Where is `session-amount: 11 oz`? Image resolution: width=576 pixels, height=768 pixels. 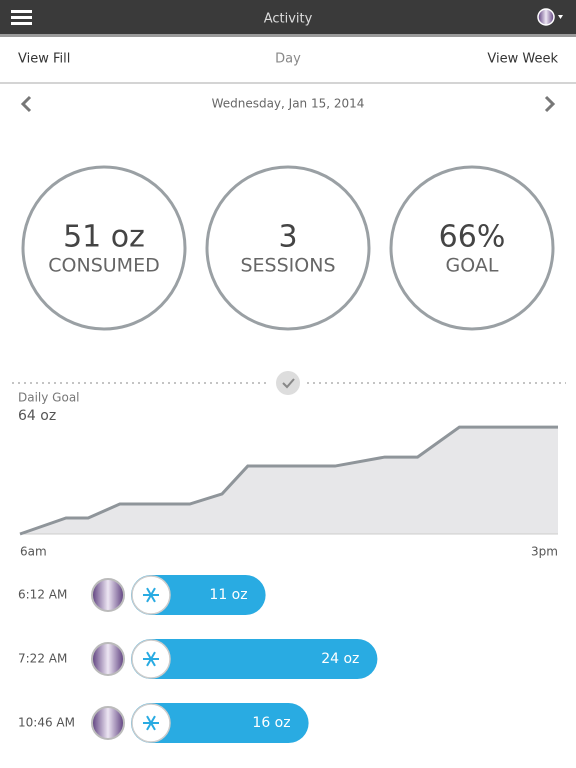 session-amount: 11 oz is located at coordinates (228, 595).